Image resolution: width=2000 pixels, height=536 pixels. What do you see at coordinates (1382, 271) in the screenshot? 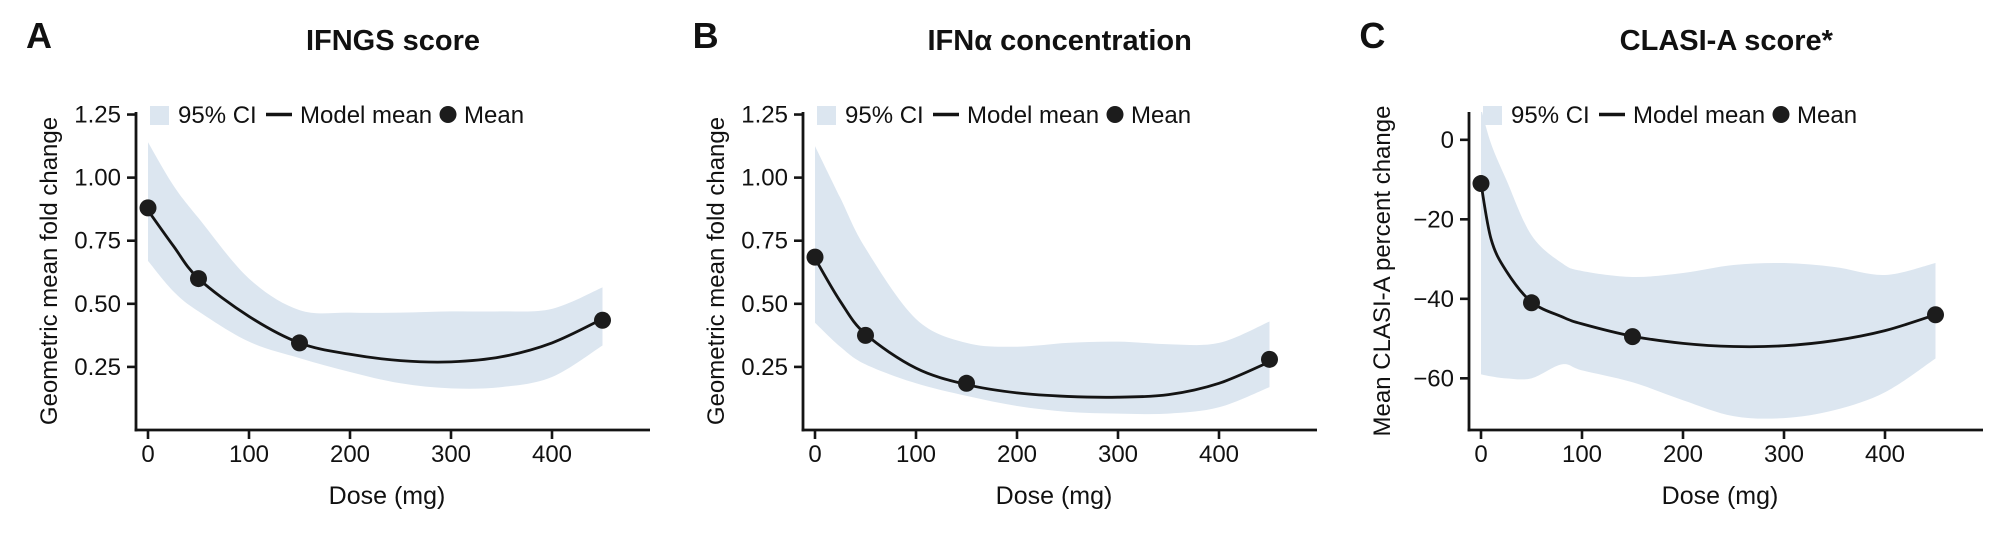
I see `y-axis-label: Mean CLASI-A percent change` at bounding box center [1382, 271].